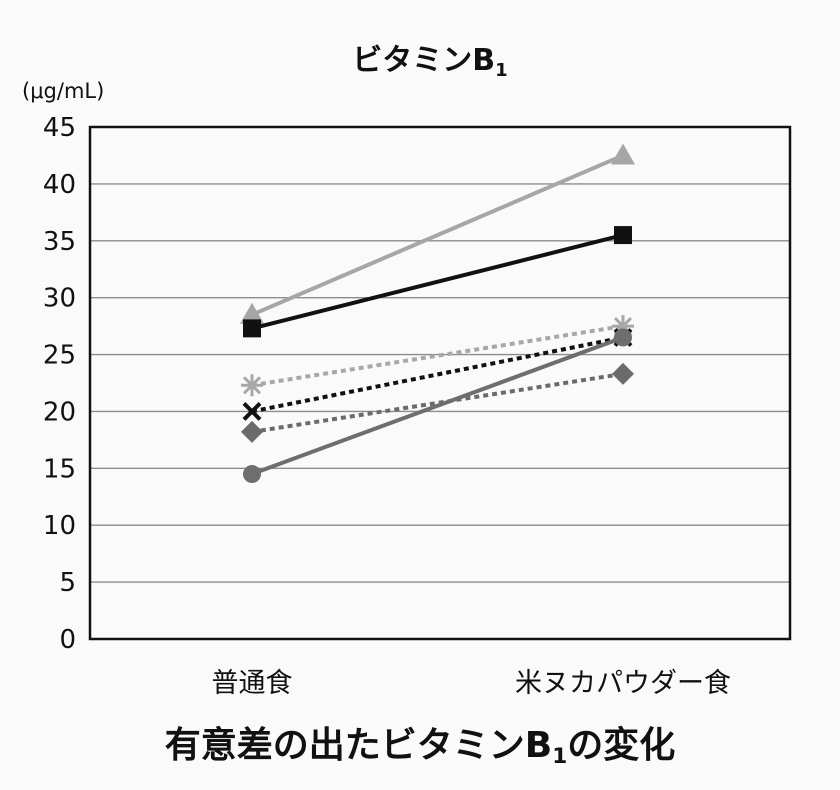  I want to click on x-category-label: 米ヌカパウダー食, so click(623, 683).